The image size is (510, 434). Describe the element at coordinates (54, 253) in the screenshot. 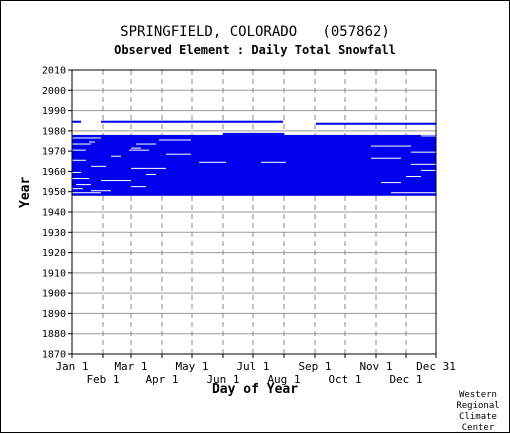

I see `y-tick-label: 1920` at that location.